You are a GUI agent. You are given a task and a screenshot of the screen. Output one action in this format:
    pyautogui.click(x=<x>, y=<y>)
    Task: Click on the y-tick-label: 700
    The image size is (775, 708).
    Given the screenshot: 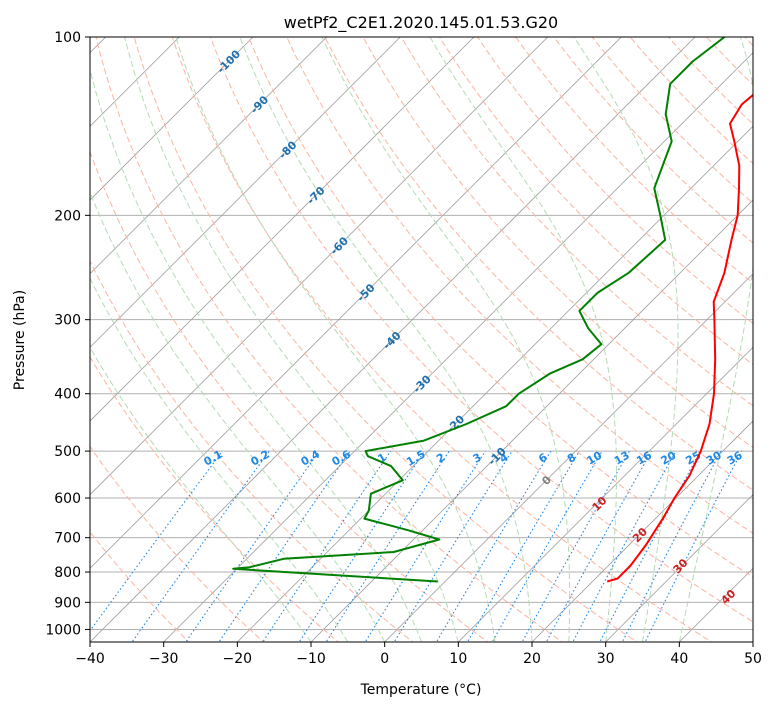 What is the action you would take?
    pyautogui.click(x=67, y=539)
    